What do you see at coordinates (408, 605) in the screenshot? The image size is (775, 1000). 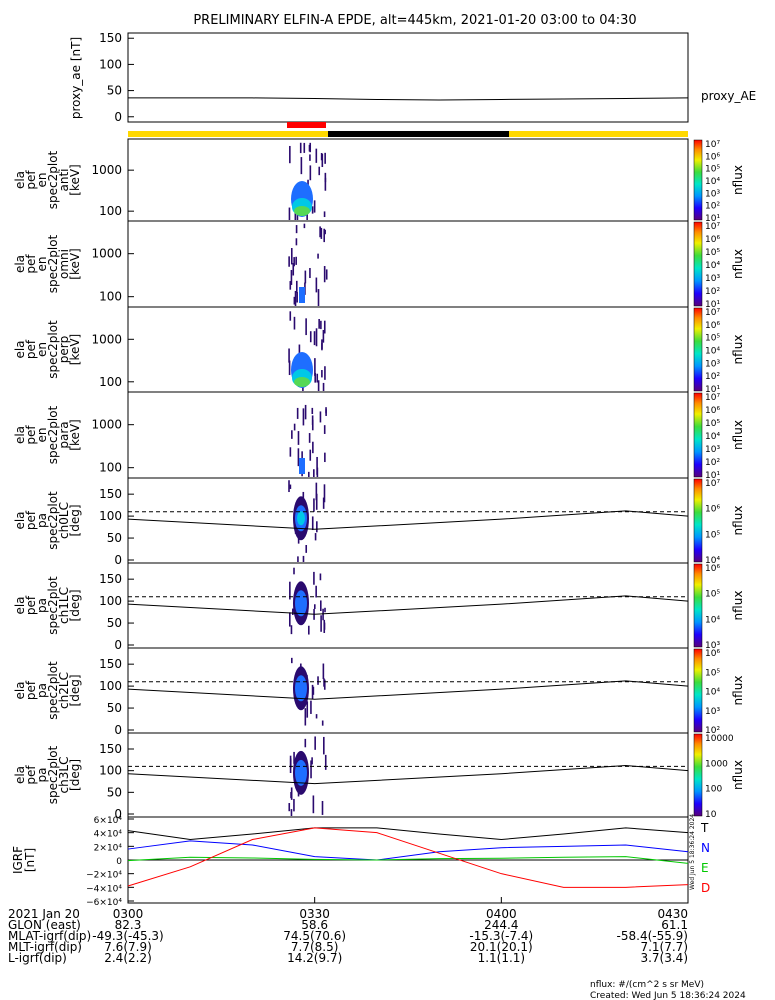 I see `loss-cone-line` at bounding box center [408, 605].